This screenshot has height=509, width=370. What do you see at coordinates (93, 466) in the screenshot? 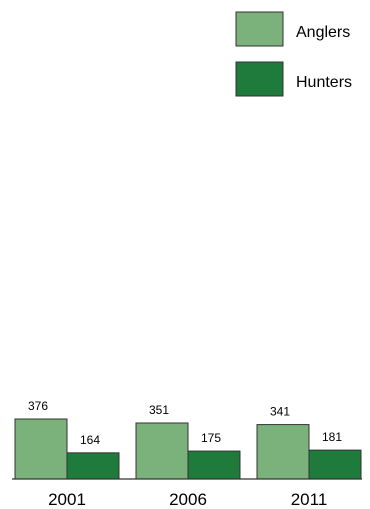
I see `bar-hunters-2001` at bounding box center [93, 466].